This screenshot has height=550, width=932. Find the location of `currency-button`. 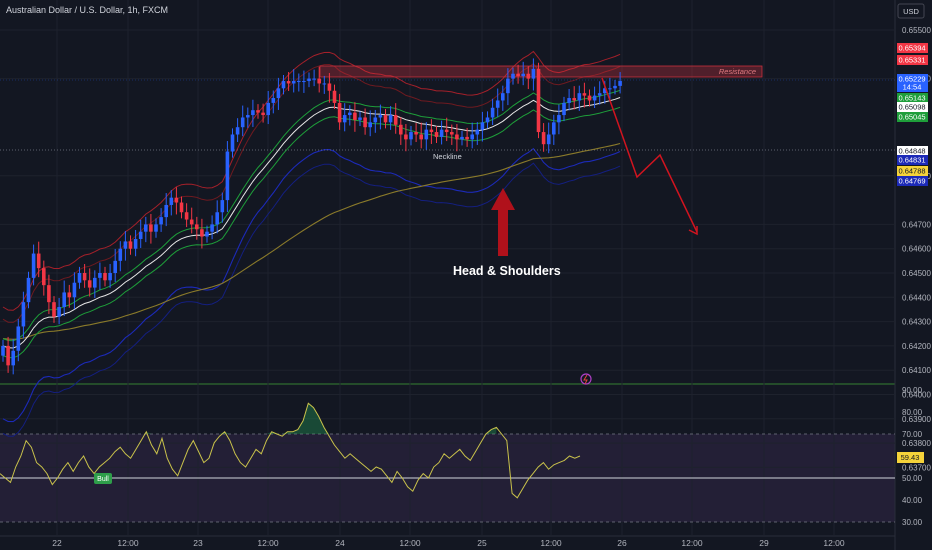

currency-button is located at coordinates (911, 11).